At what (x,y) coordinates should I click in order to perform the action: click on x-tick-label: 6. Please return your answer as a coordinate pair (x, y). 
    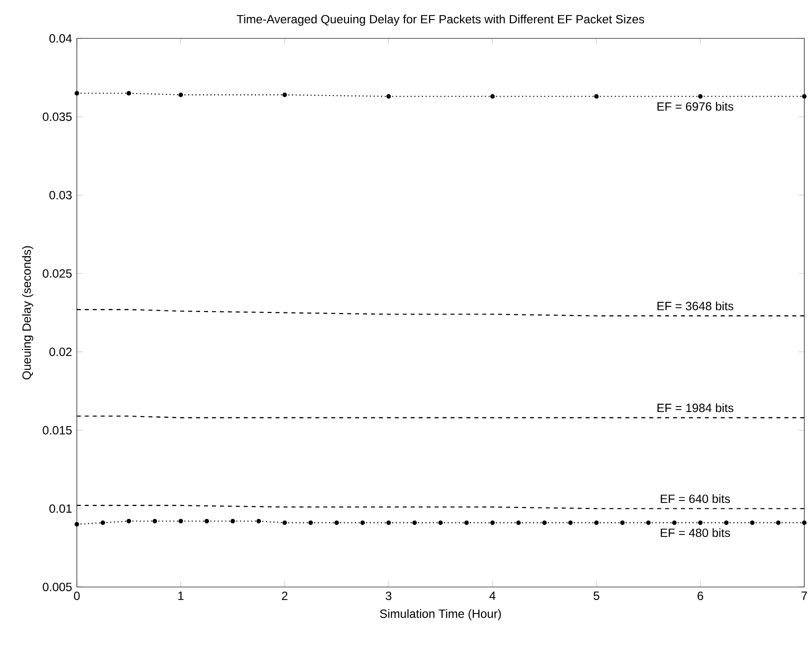
    Looking at the image, I should click on (701, 596).